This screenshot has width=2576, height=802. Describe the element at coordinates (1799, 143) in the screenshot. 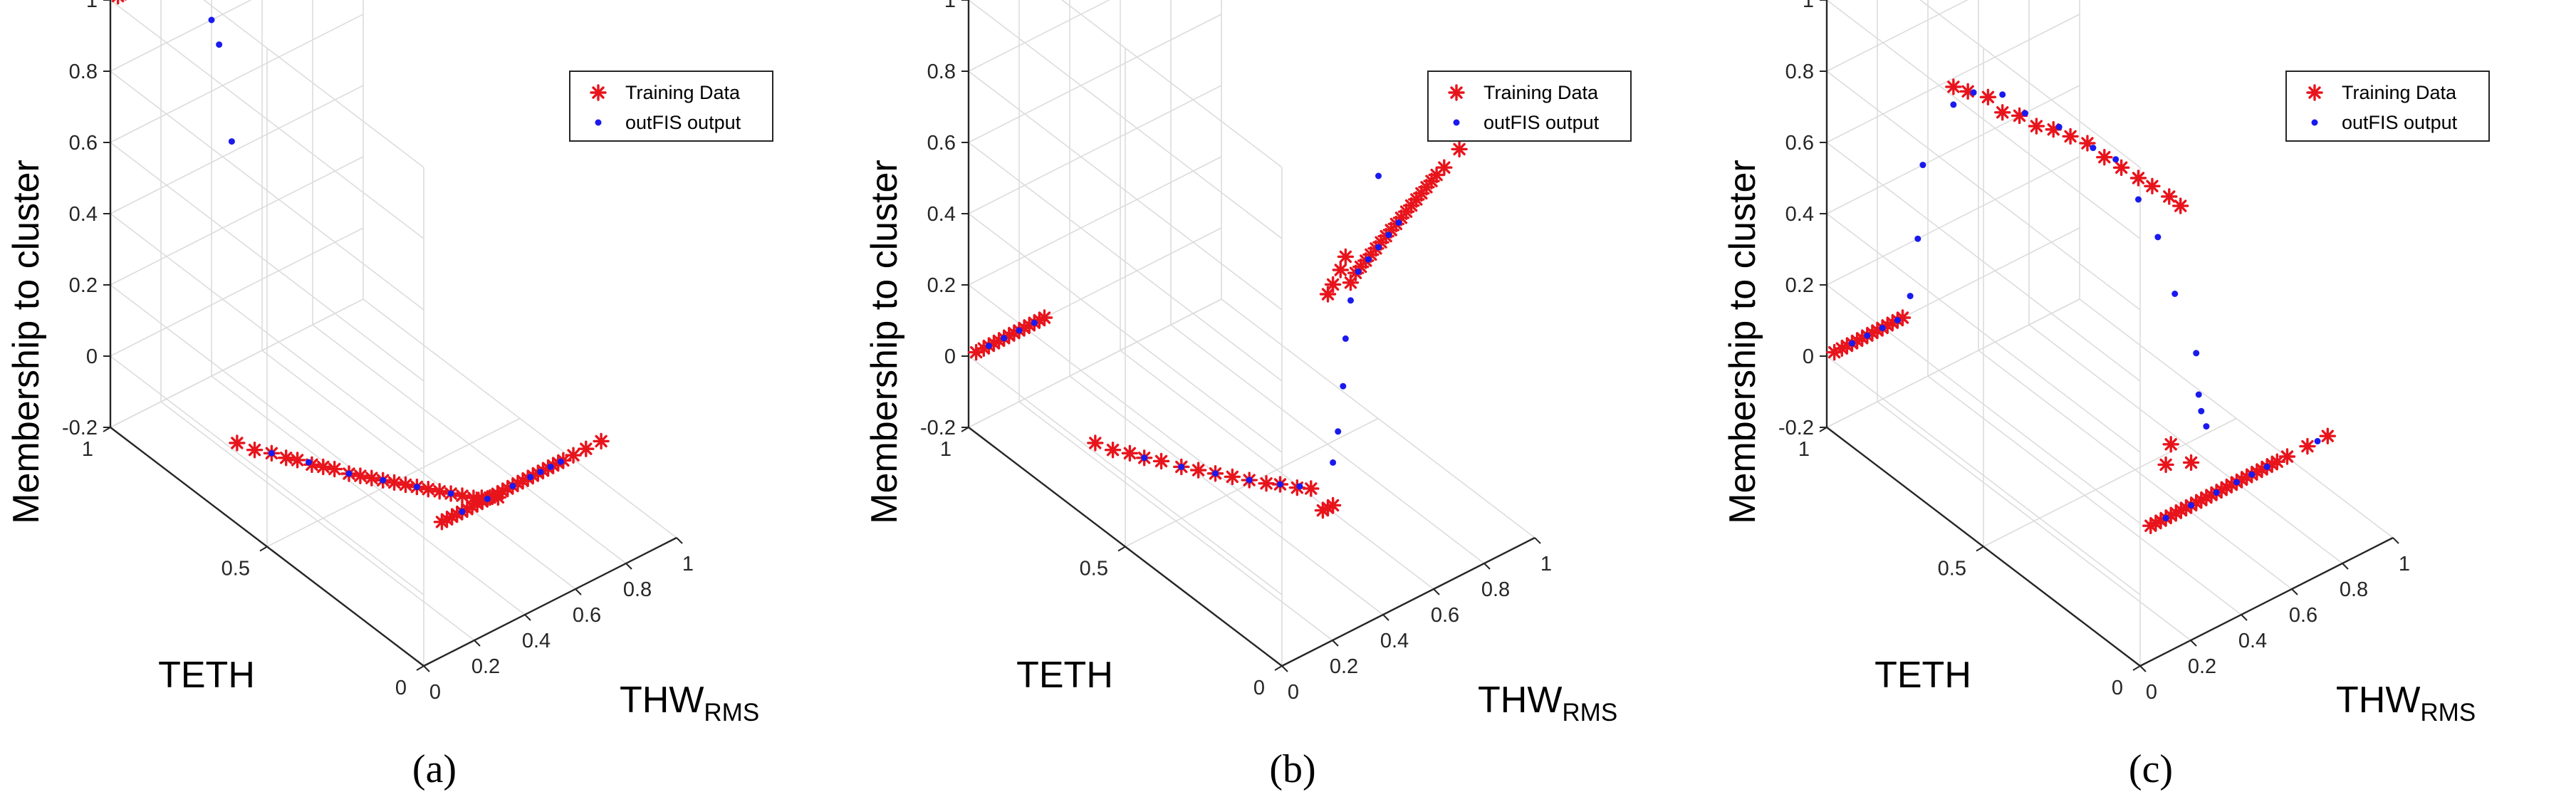

I see `z-tick-label: 0.6` at that location.